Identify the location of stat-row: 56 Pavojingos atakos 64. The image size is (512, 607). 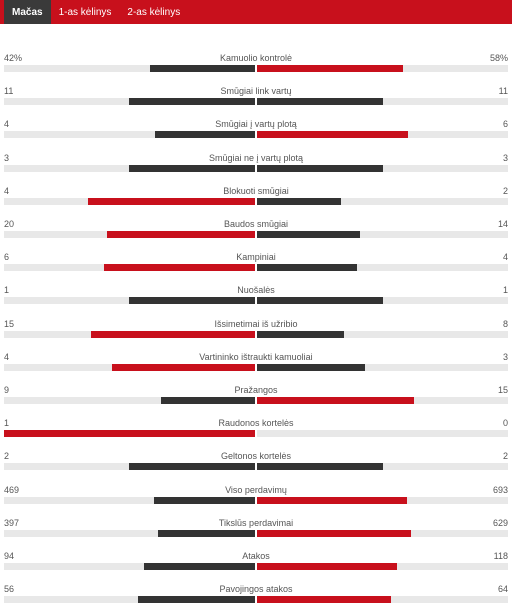
(256, 595).